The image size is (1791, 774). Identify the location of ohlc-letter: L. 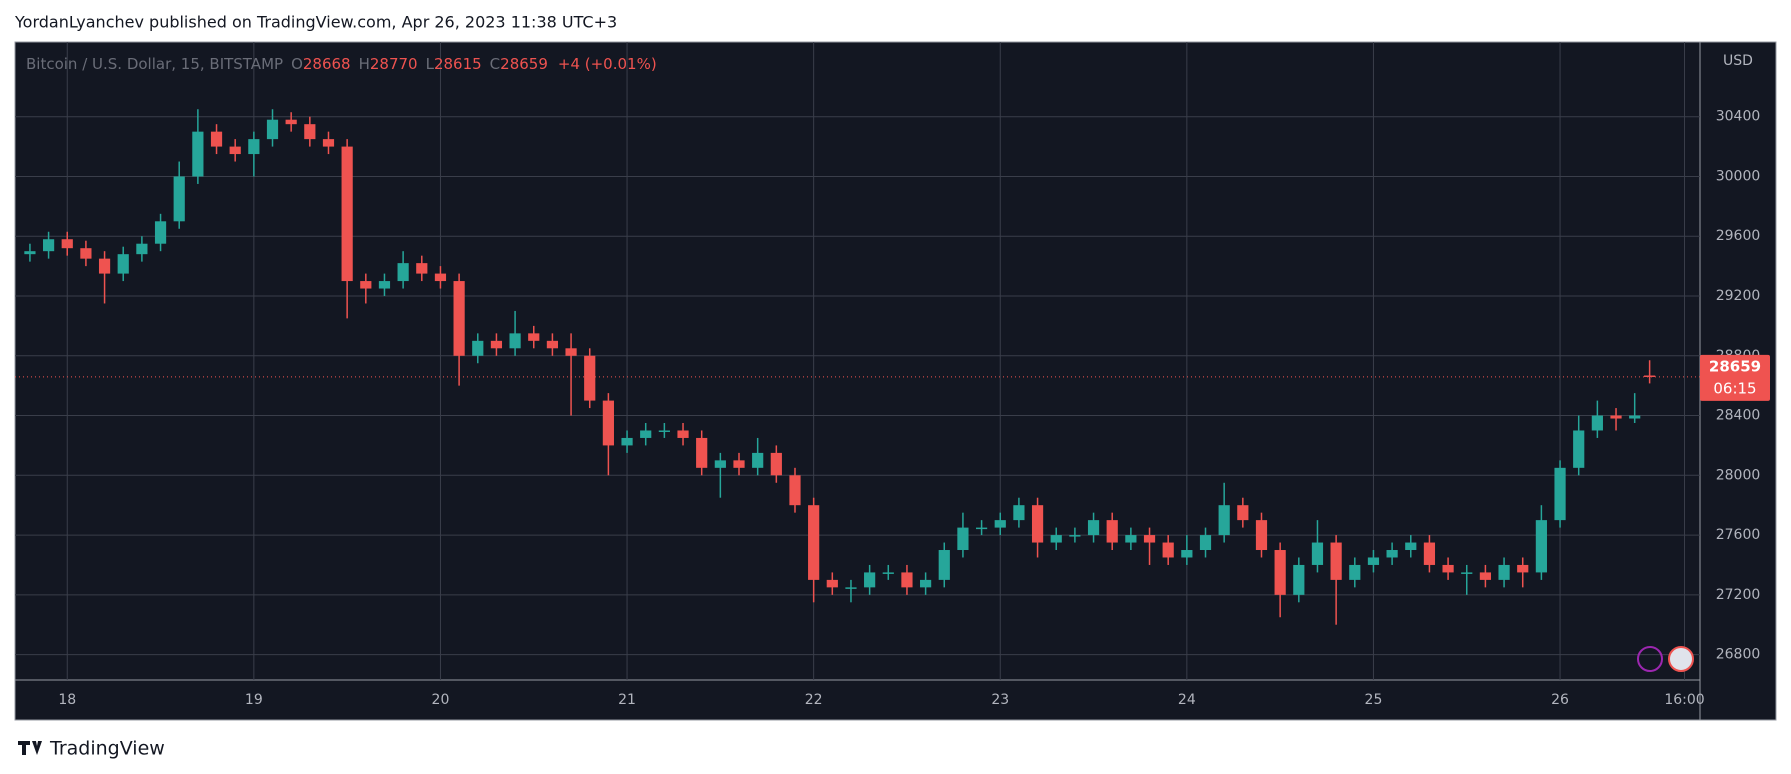
(430, 64).